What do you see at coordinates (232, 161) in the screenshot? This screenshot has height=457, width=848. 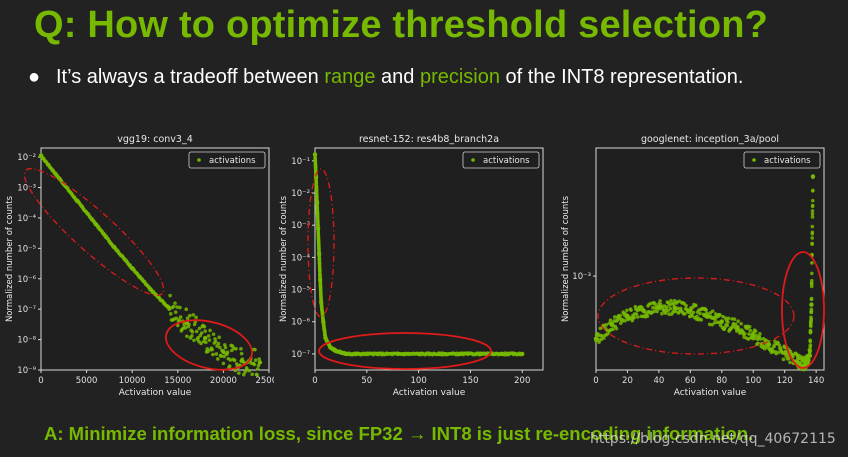 I see `chart1-legend-label: activations` at bounding box center [232, 161].